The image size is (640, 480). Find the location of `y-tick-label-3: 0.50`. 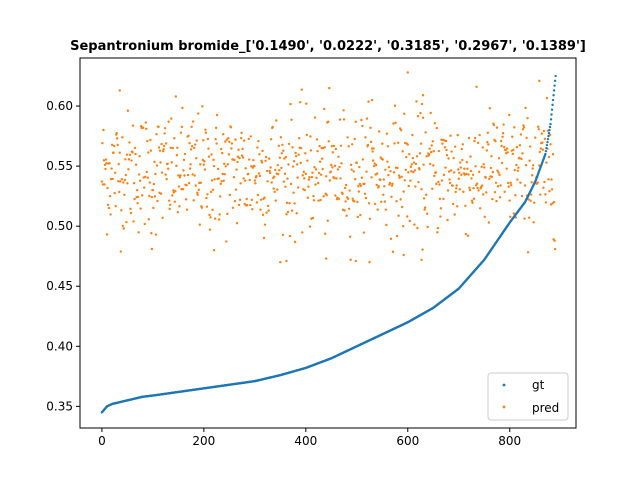

y-tick-label-3: 0.50 is located at coordinates (59, 226).